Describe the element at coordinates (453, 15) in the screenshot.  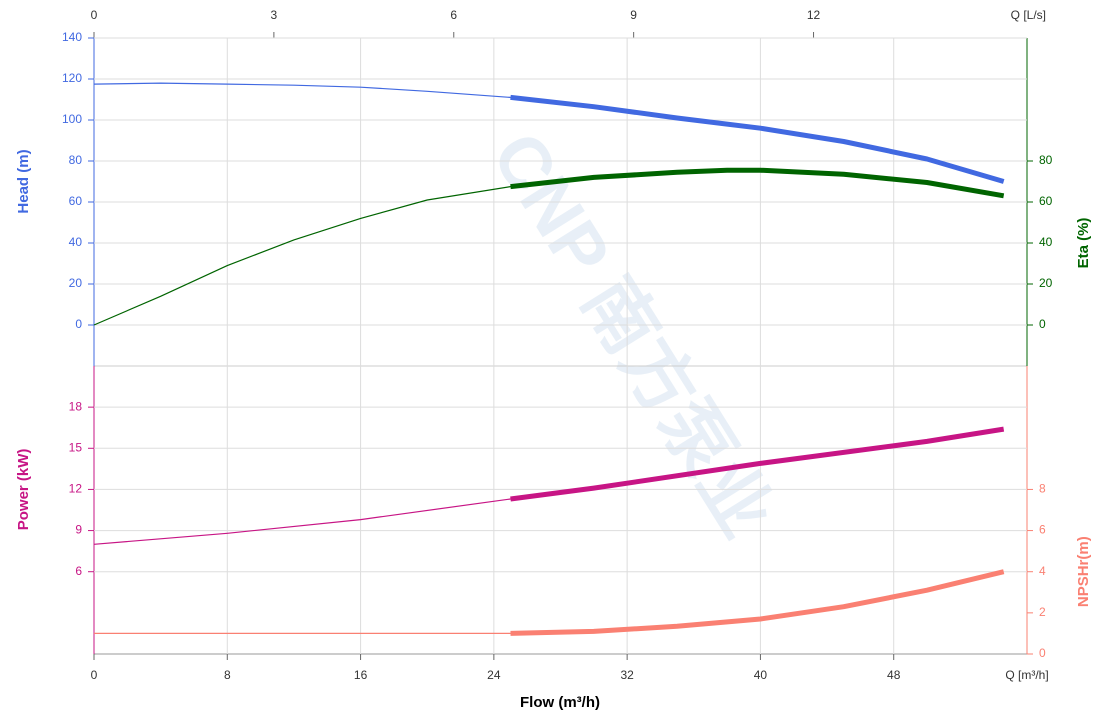
I see `x2-tick-label: 6` at that location.